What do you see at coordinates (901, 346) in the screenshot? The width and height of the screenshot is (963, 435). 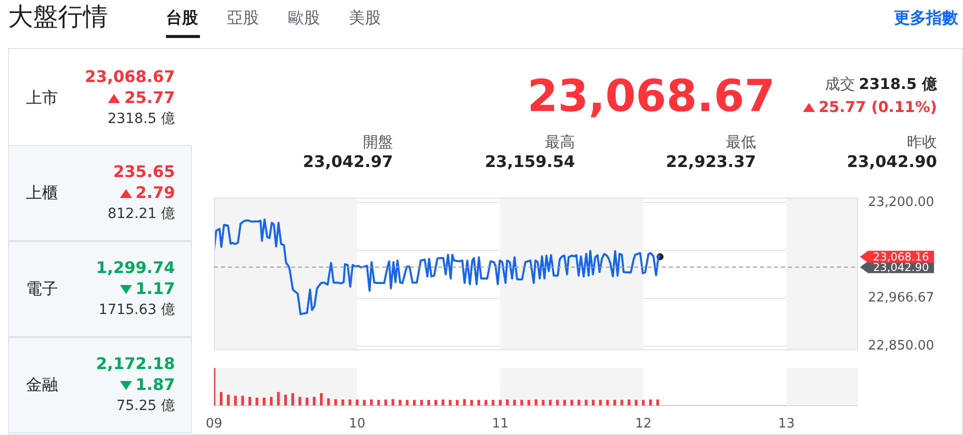 I see `y-tick-label: 22,850.00` at bounding box center [901, 346].